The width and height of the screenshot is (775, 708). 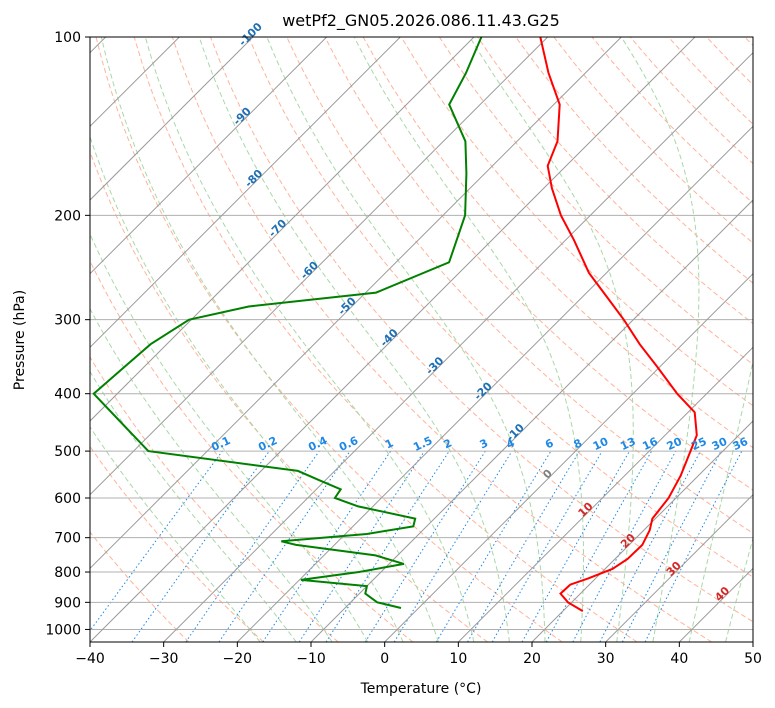 I want to click on x-axis-label: Temperature (°C), so click(x=421, y=689).